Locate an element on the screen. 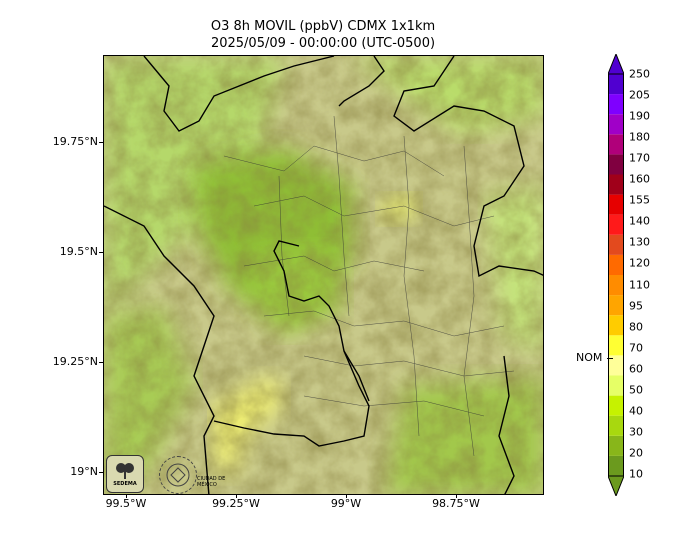  colorbar is located at coordinates (616, 275).